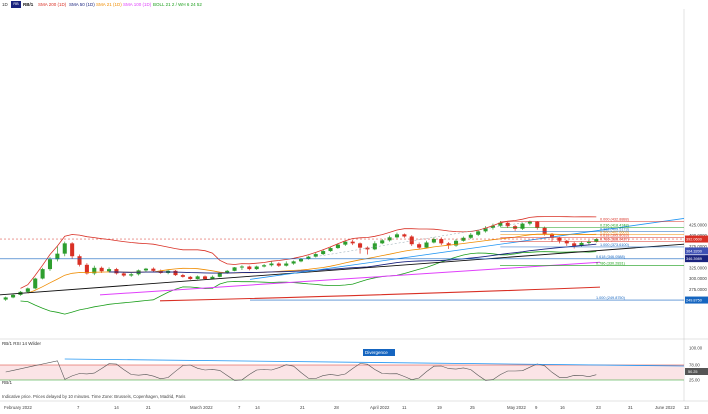 The height and width of the screenshot is (414, 708). Describe the element at coordinates (698, 289) in the screenshot. I see `price-tick-label: 275.0000` at that location.